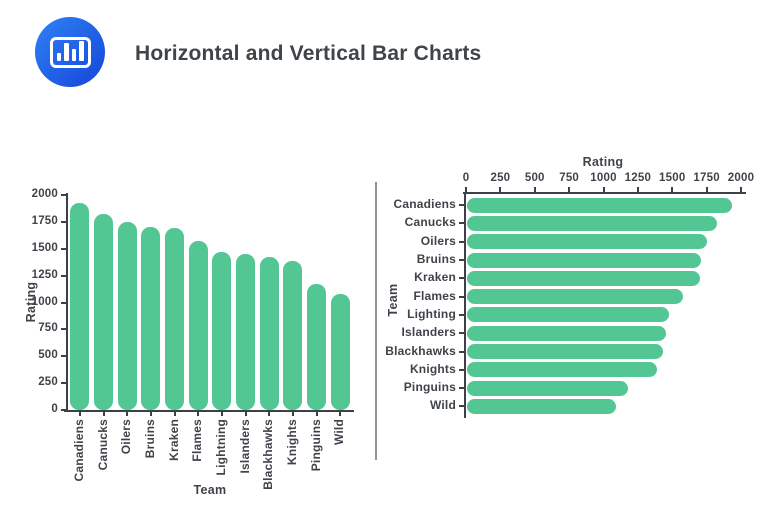 Image resolution: width=768 pixels, height=517 pixels. What do you see at coordinates (569, 178) in the screenshot?
I see `hchart-x-tick-label: 750` at bounding box center [569, 178].